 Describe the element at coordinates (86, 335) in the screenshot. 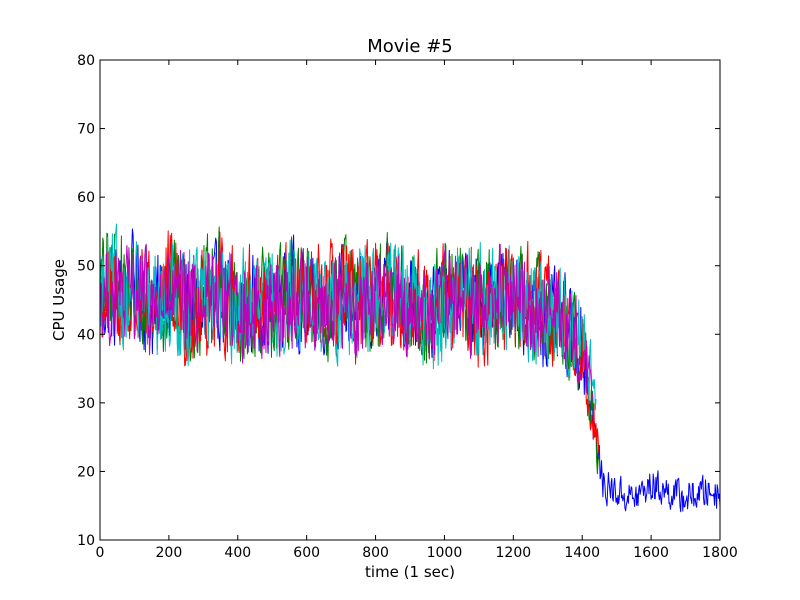

I see `y-tick-label: 40` at that location.